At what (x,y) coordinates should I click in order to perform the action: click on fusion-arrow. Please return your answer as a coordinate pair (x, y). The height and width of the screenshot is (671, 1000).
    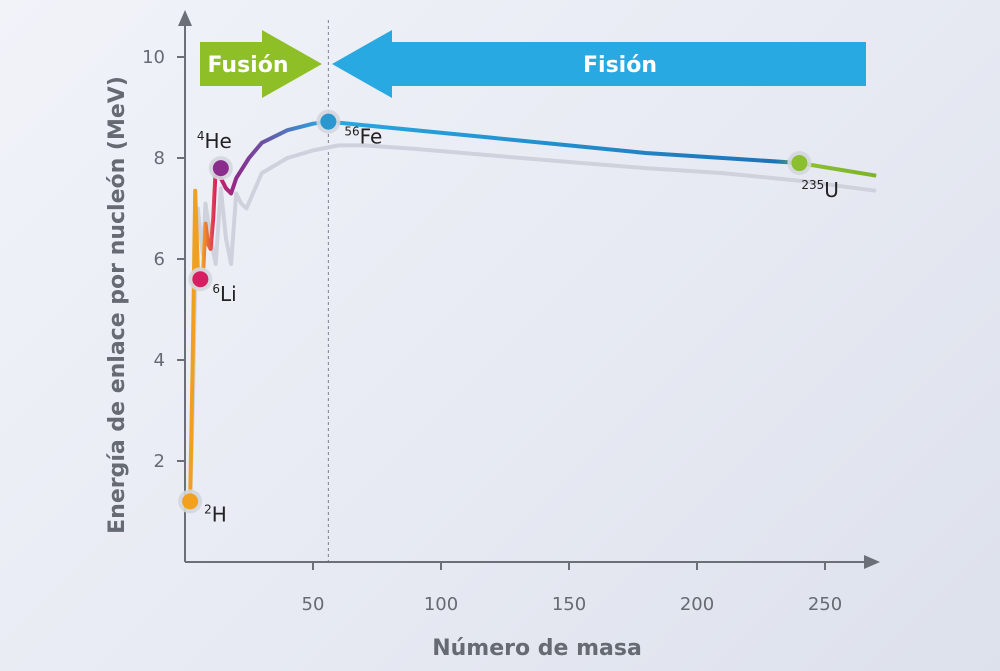
    Looking at the image, I should click on (261, 64).